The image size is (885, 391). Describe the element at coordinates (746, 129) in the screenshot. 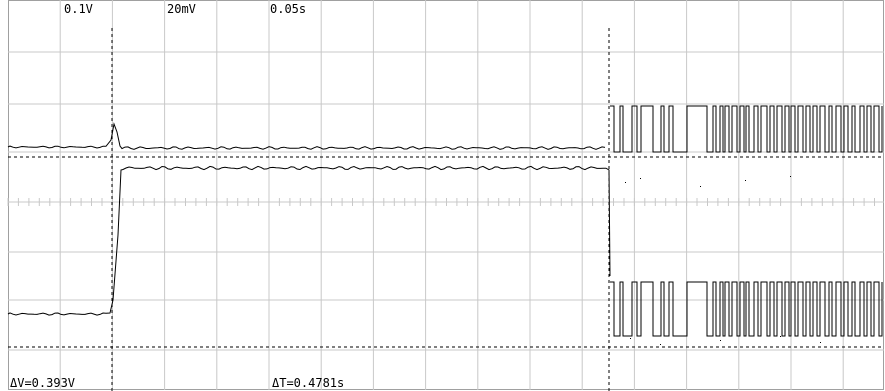

I see `ch1-burst` at that location.